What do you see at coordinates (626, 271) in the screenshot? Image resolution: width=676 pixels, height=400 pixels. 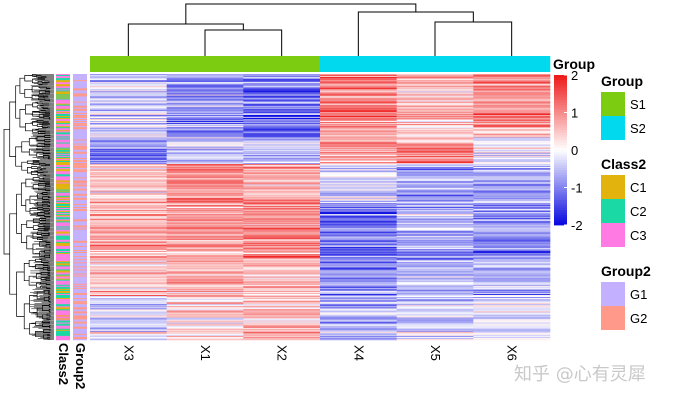 I see `legend-title-group2: Group2` at bounding box center [626, 271].